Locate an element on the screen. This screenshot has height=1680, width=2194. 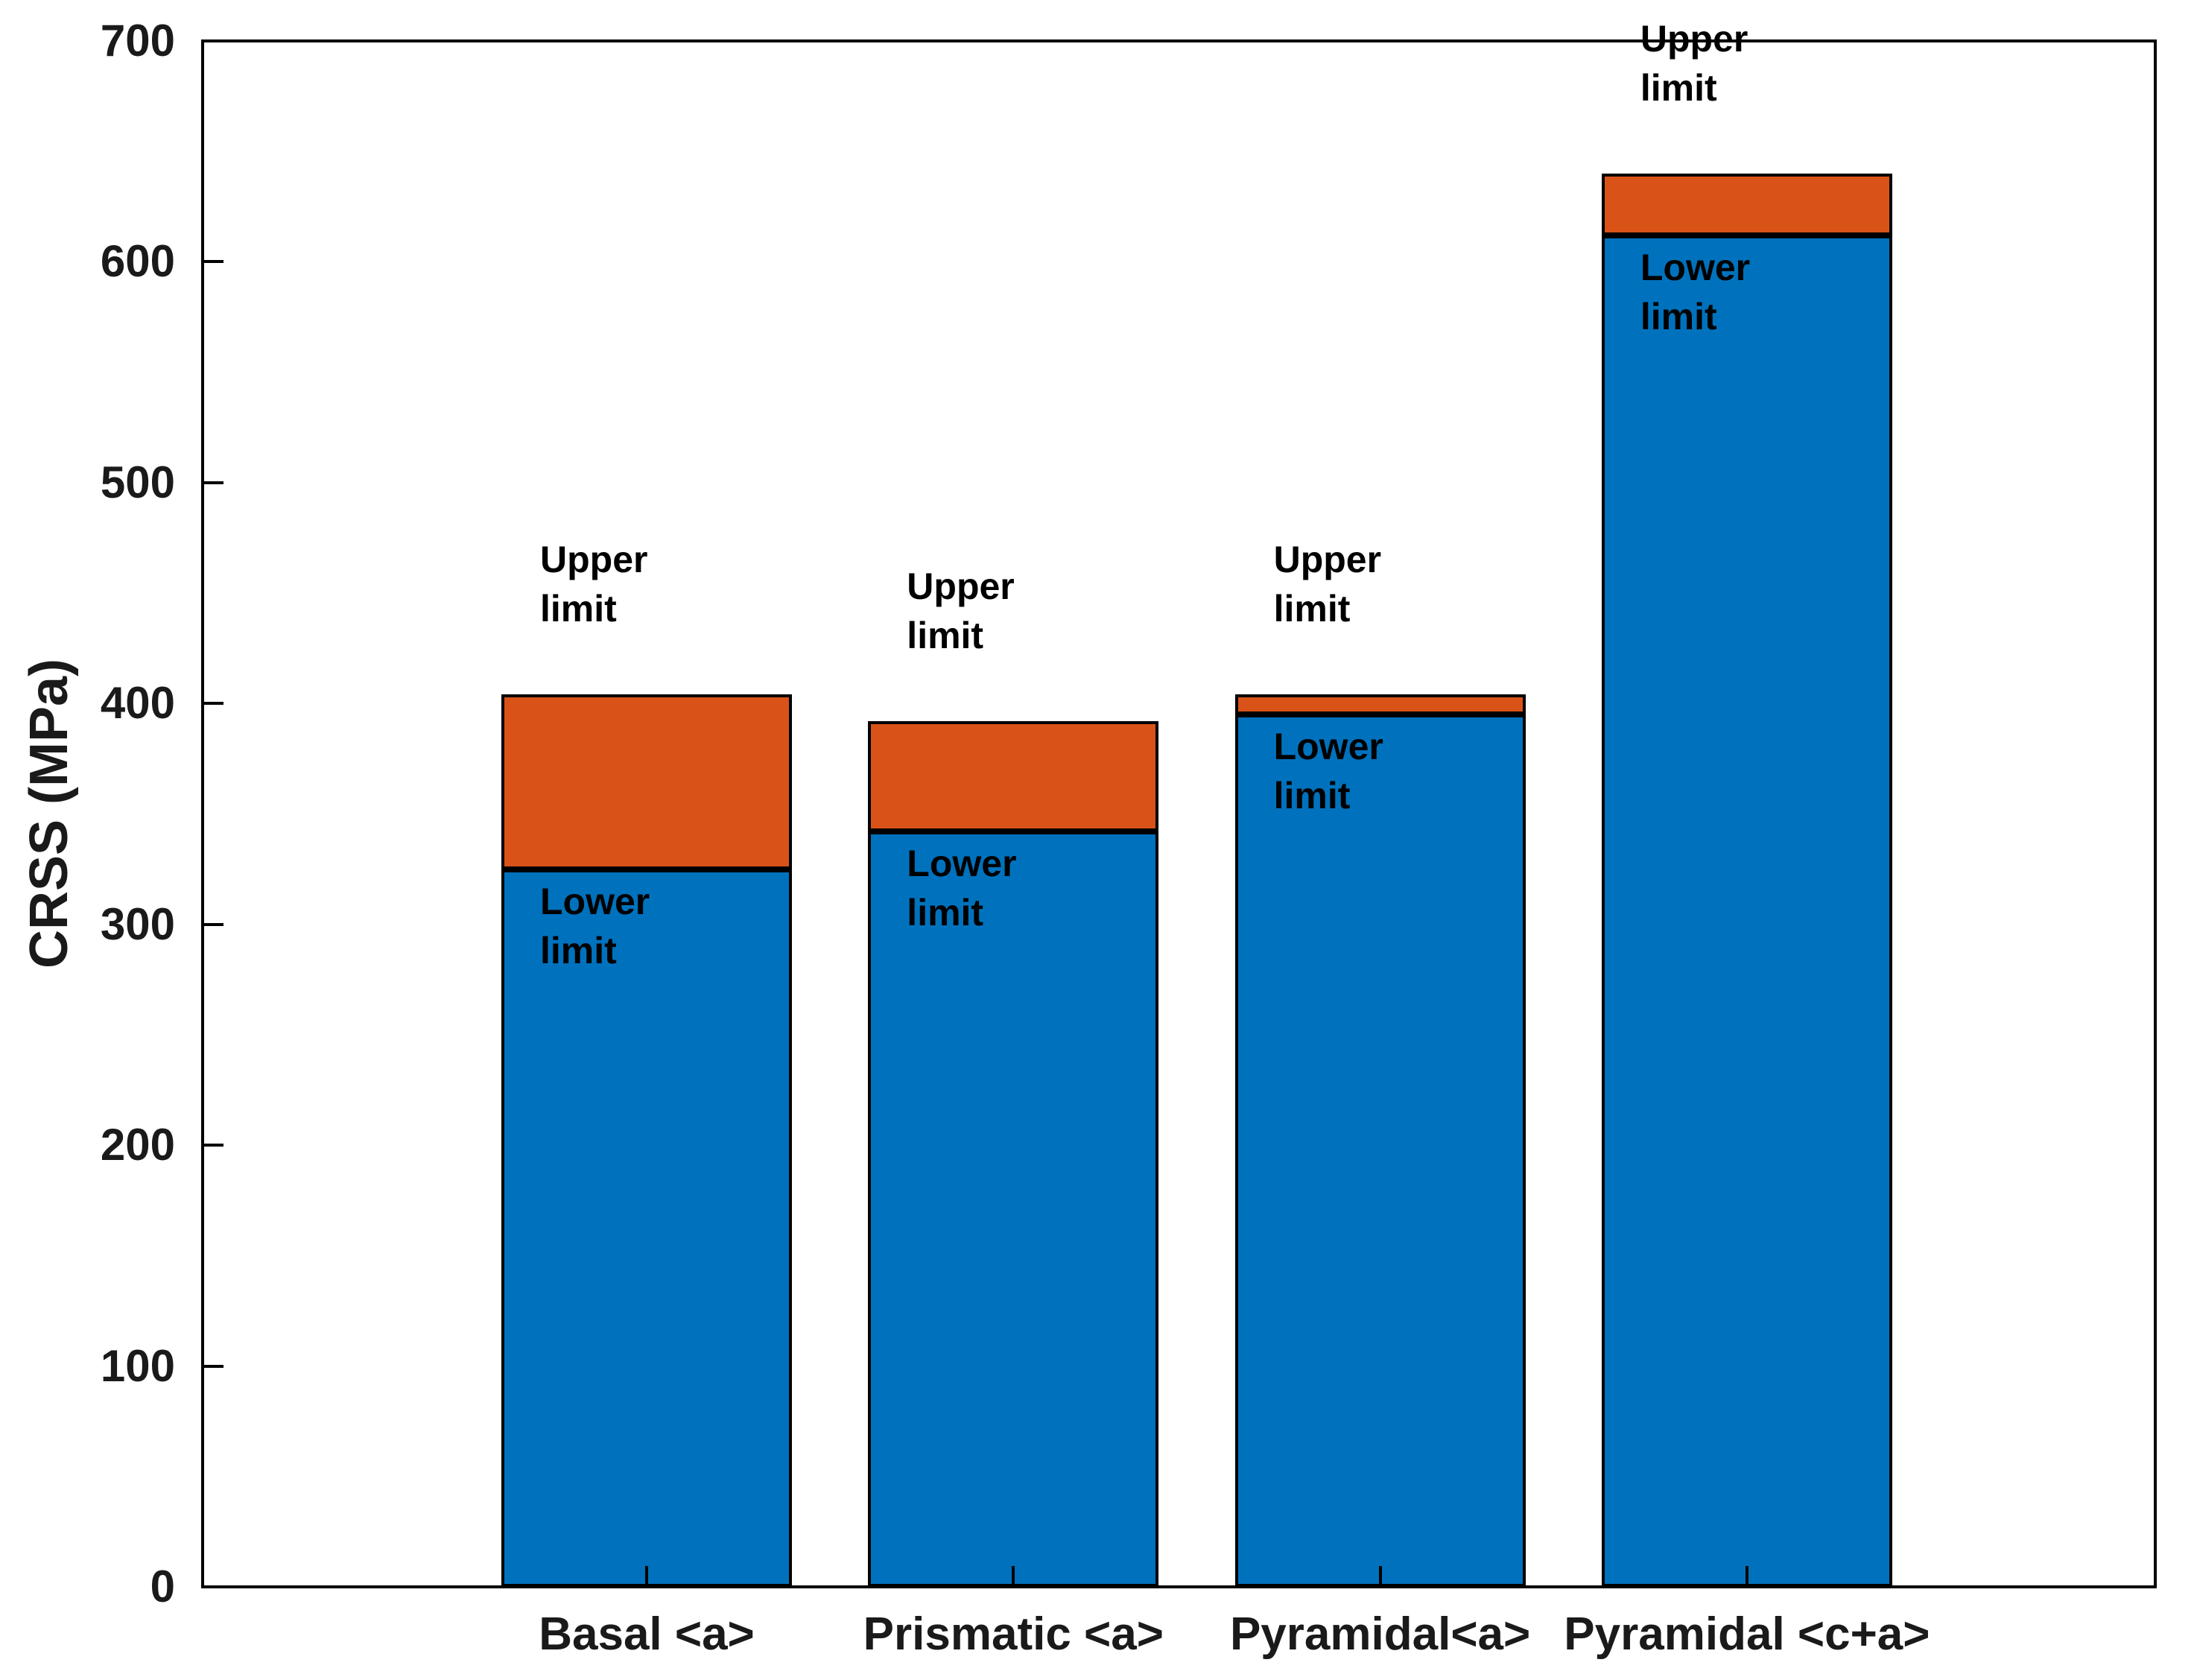
y-tick-label: 700 is located at coordinates (137, 41).